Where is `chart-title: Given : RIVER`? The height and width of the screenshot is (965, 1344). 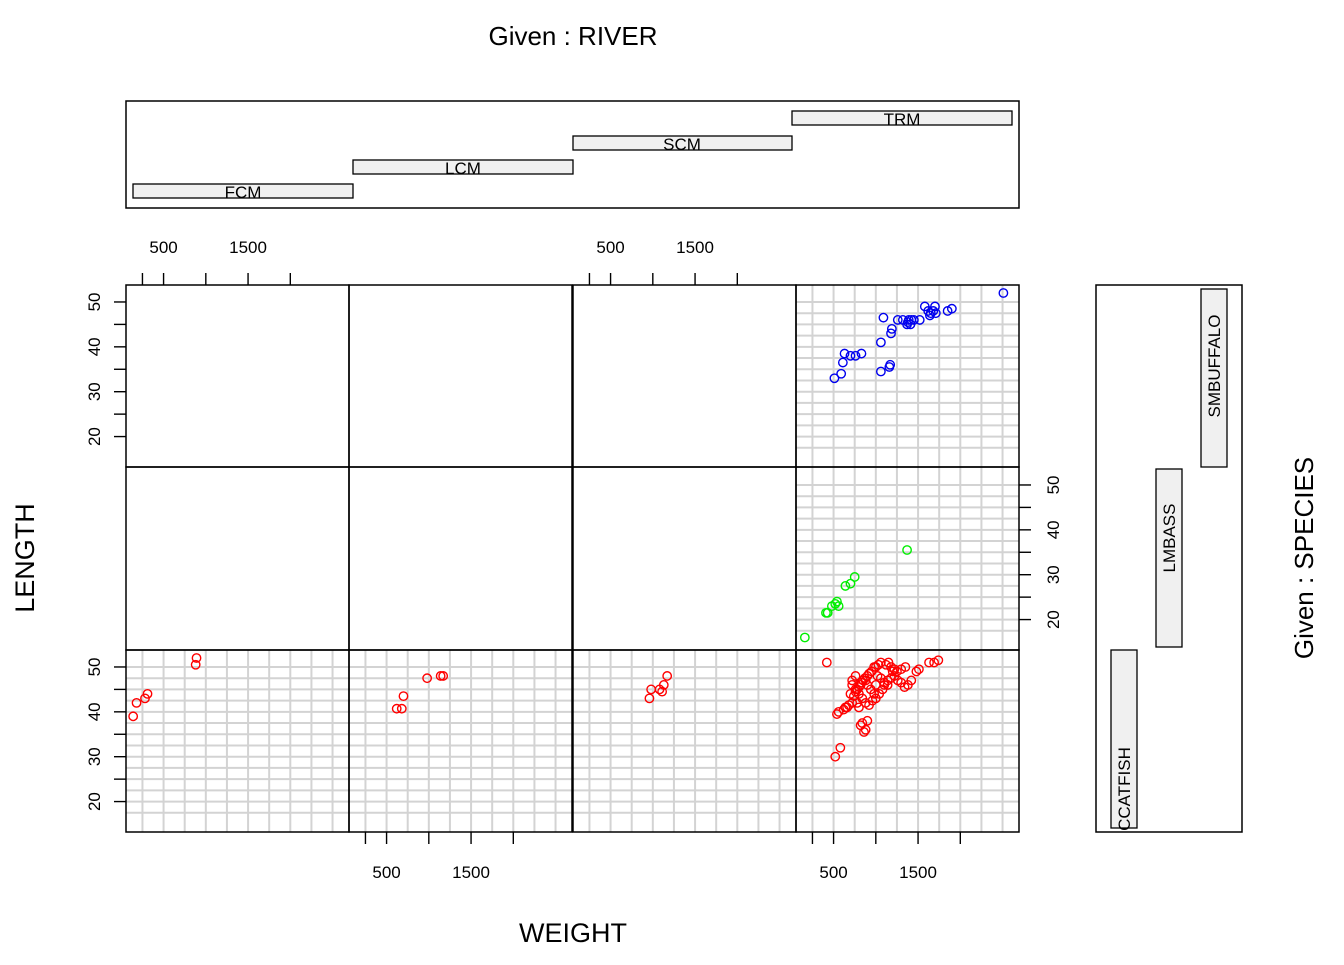 chart-title: Given : RIVER is located at coordinates (572, 36).